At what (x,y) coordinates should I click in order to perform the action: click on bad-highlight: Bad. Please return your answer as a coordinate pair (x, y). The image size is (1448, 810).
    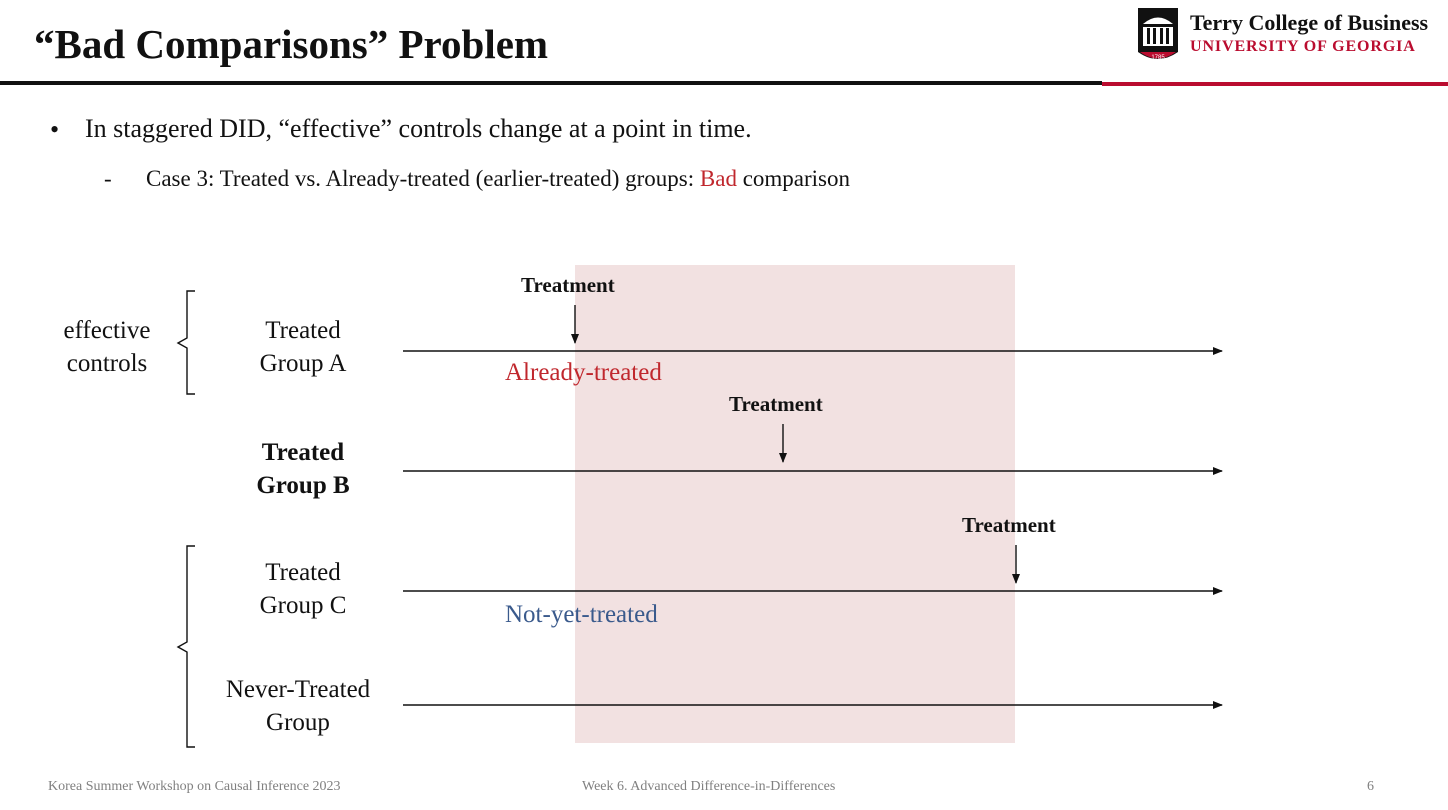
    Looking at the image, I should click on (718, 178).